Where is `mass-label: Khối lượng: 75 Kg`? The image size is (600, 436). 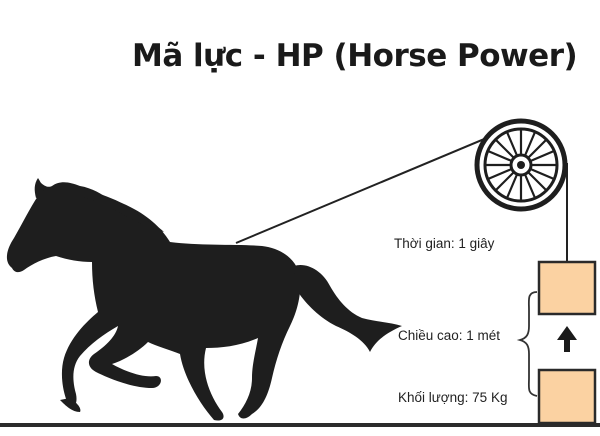
mass-label: Khối lượng: 75 Kg is located at coordinates (453, 397).